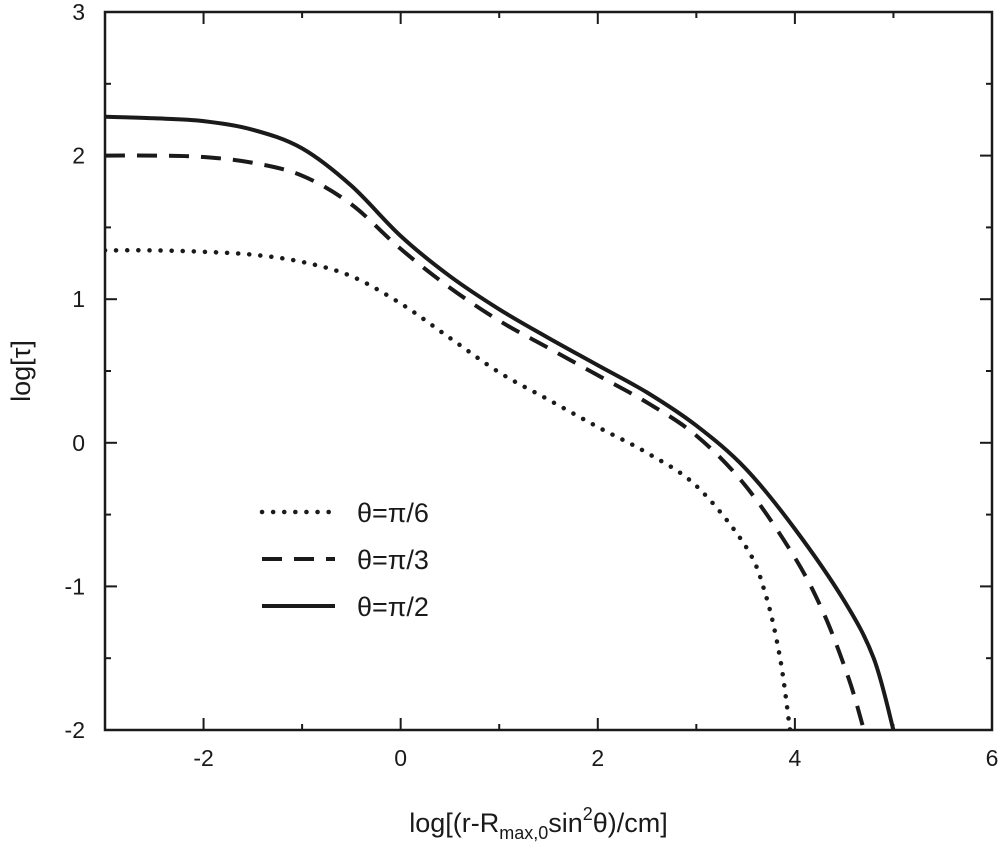 The width and height of the screenshot is (1000, 849). What do you see at coordinates (393, 607) in the screenshot?
I see `legend-label-3: θ=π/2` at bounding box center [393, 607].